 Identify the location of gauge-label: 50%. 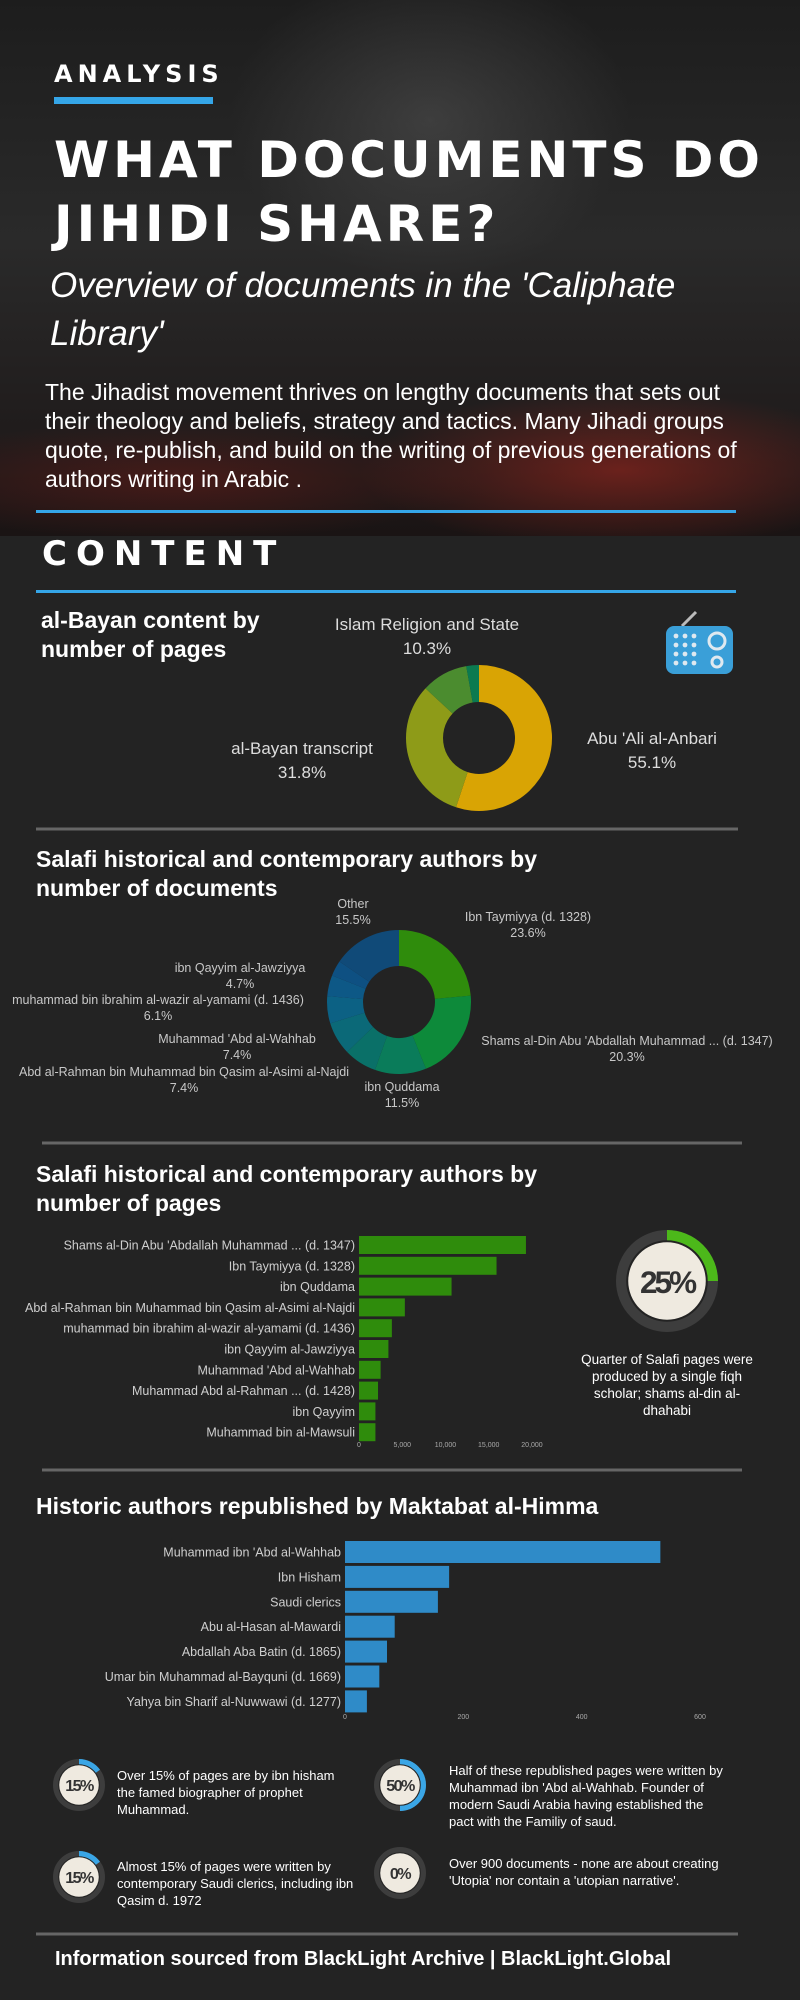
(400, 1786).